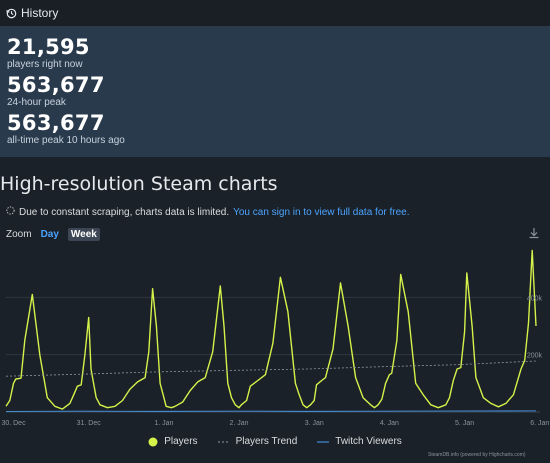  Describe the element at coordinates (10, 212) in the screenshot. I see `loading-icon` at that location.